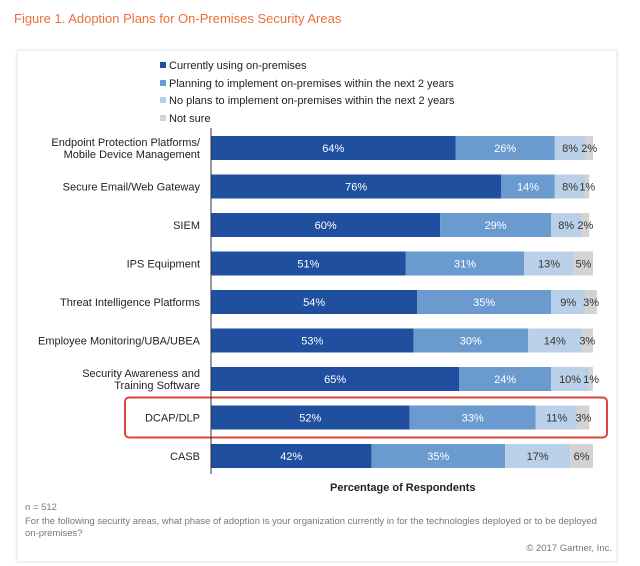 The image size is (640, 566). I want to click on data-label: 17%, so click(538, 457).